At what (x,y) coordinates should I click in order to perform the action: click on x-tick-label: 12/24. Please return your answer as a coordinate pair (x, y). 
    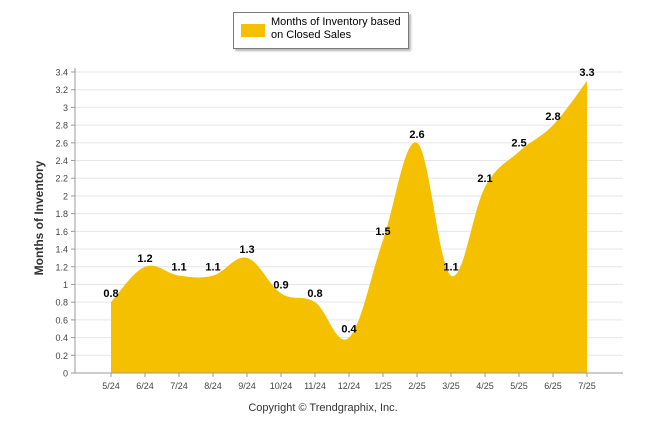
    Looking at the image, I should click on (349, 386).